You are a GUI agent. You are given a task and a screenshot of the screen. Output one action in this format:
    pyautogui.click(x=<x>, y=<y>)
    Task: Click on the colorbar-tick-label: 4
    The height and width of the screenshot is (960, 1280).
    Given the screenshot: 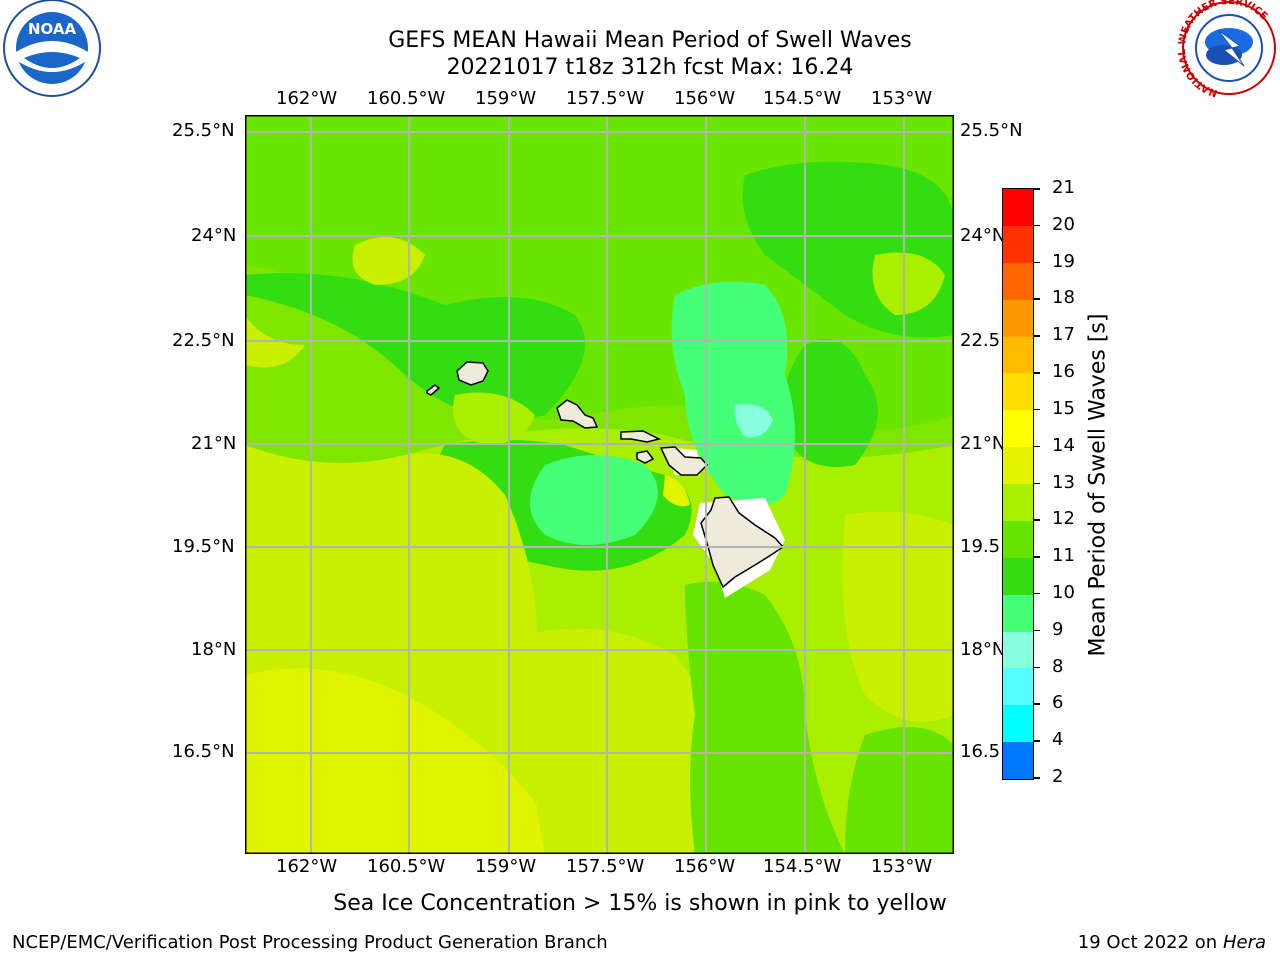 What is the action you would take?
    pyautogui.click(x=1058, y=740)
    